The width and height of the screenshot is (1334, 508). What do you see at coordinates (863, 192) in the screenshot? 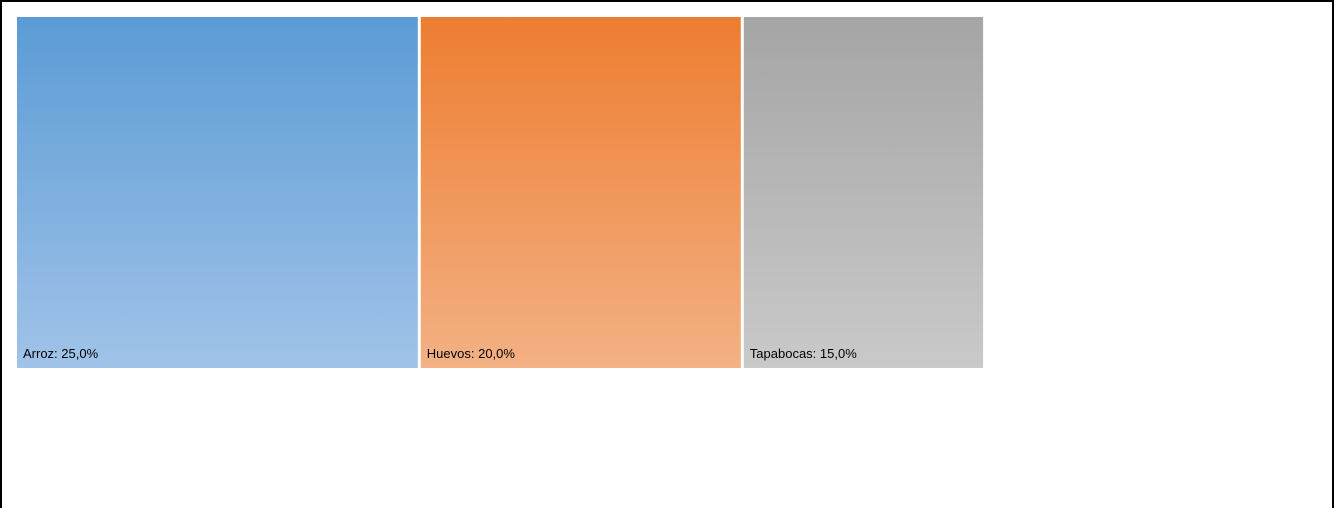
I see `tile-tapabocas` at bounding box center [863, 192].